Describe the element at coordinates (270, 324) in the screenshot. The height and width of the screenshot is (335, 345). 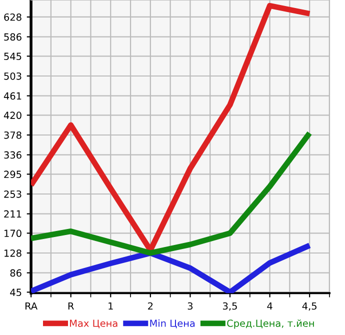
I see `legend-label: Сред.Цена, т.йен` at that location.